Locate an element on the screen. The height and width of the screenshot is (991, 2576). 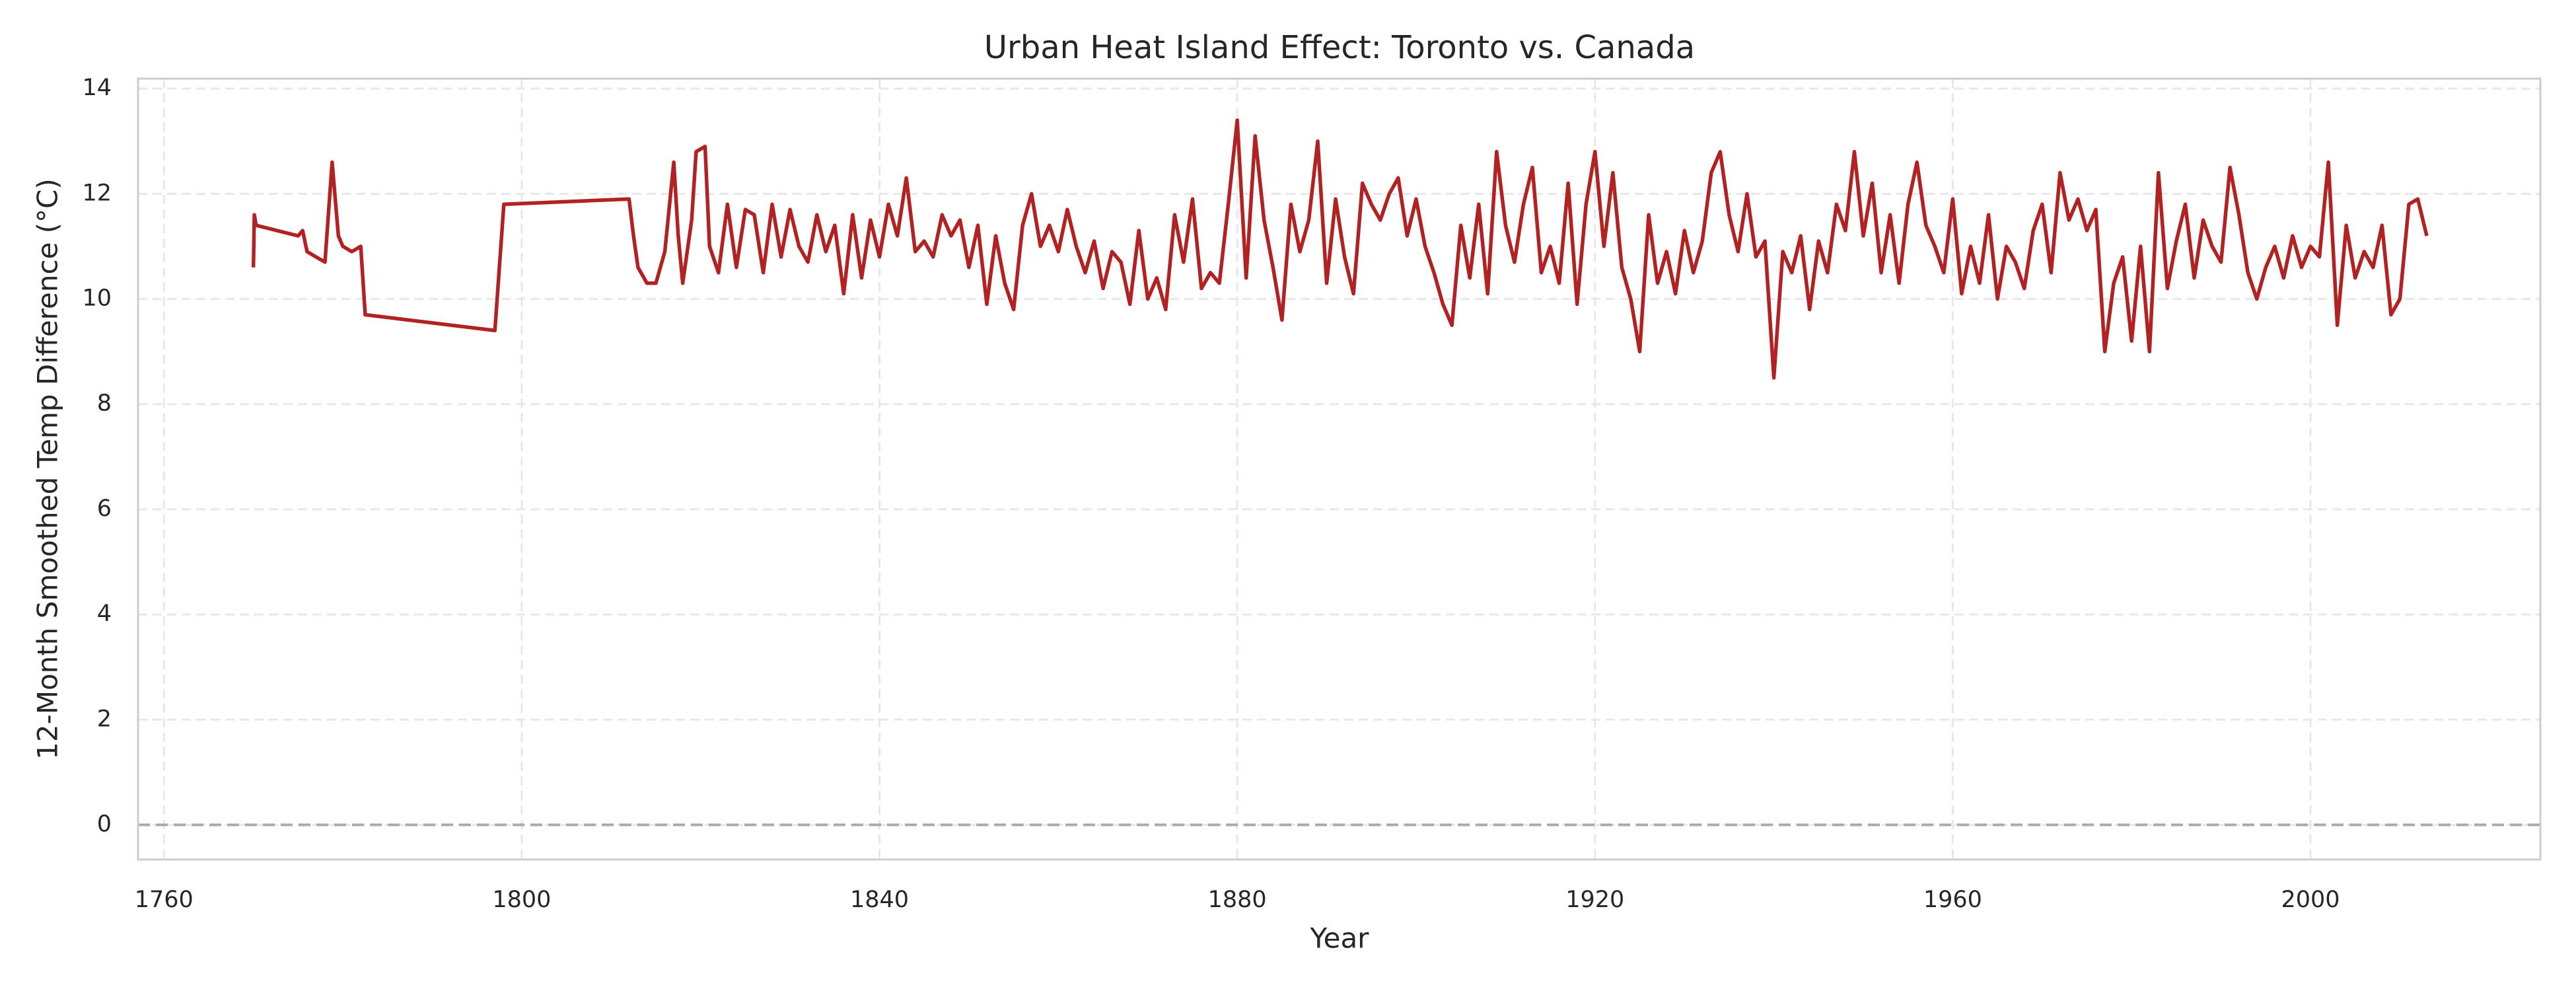
x-tick-label: 1840 is located at coordinates (880, 900).